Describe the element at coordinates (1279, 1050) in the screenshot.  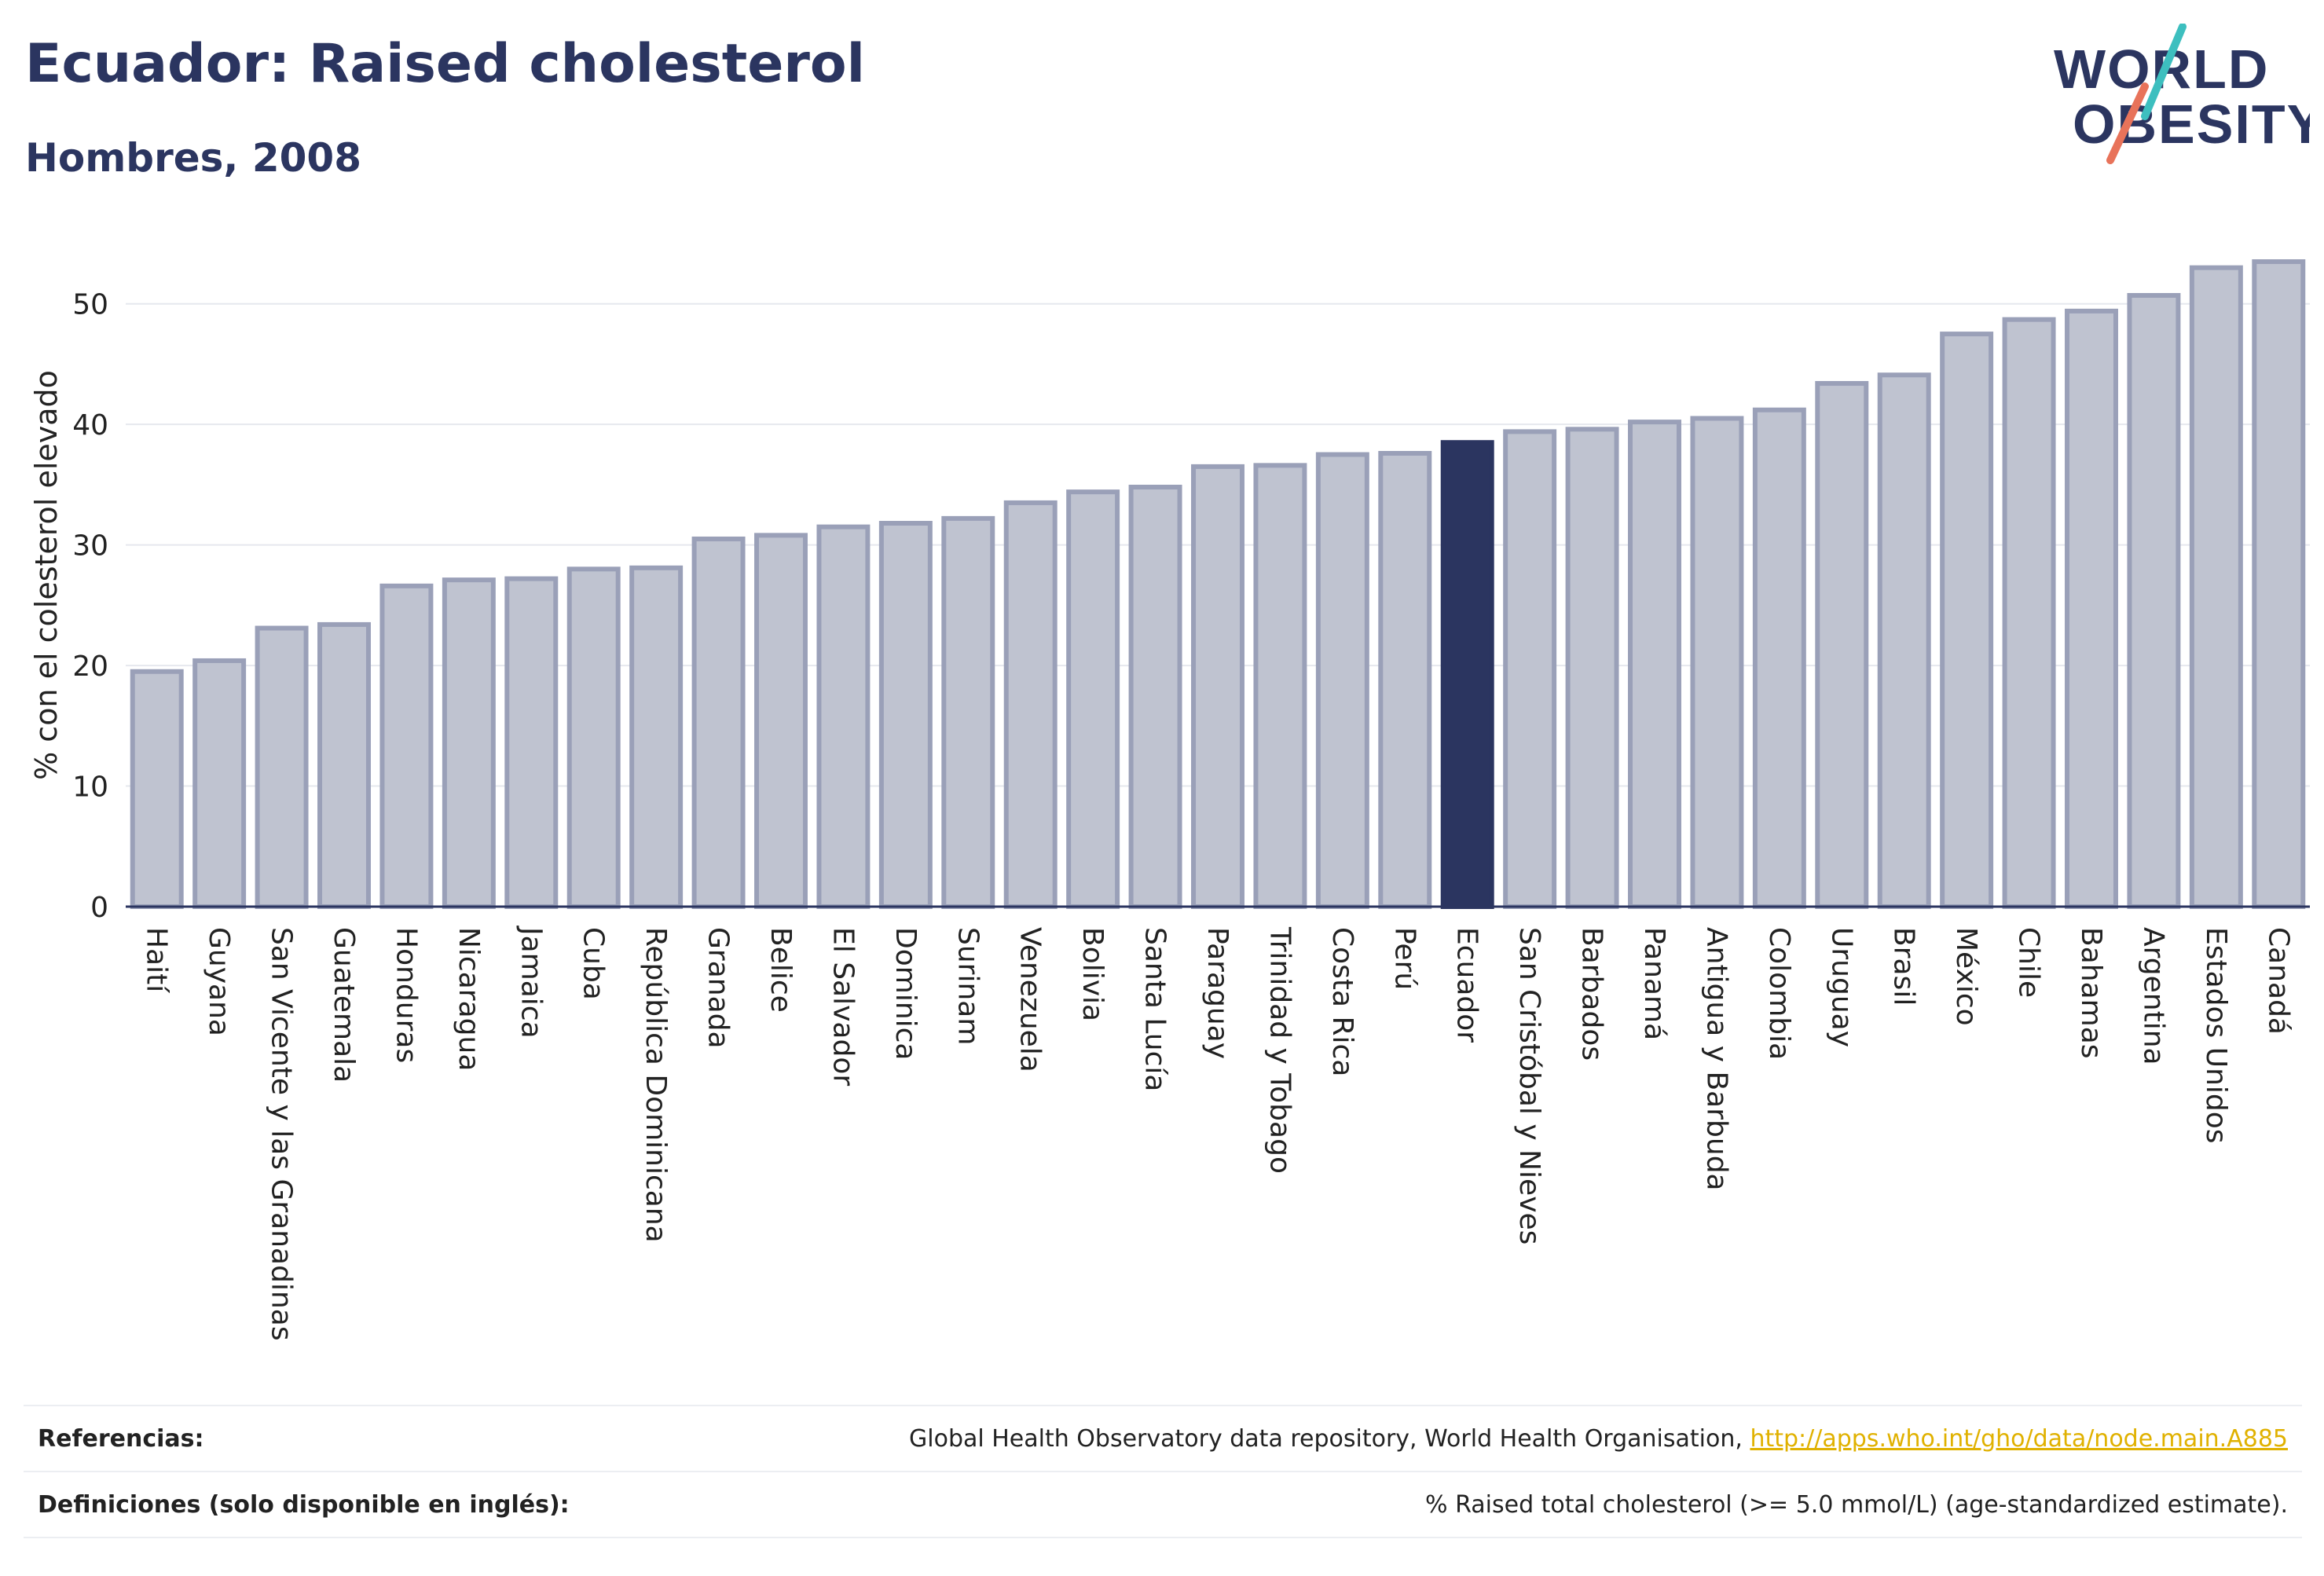
I see `x-tick-label: Trinidad y Tobago` at that location.